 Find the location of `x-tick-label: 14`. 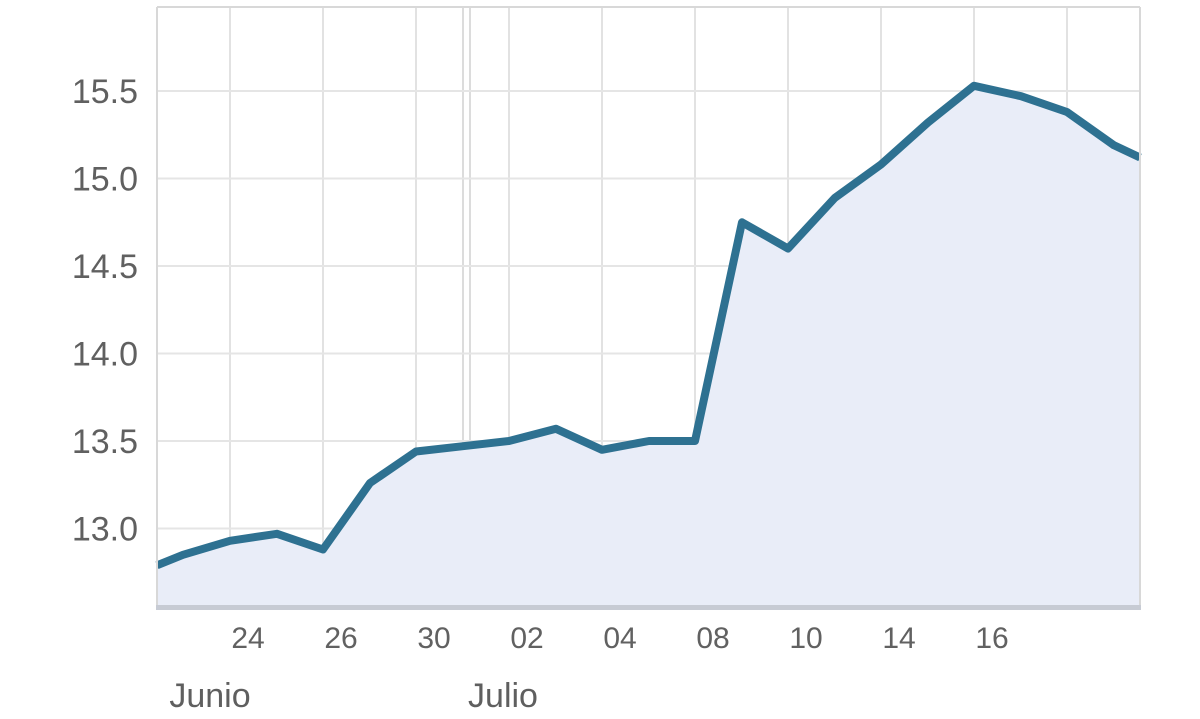

x-tick-label: 14 is located at coordinates (898, 638).